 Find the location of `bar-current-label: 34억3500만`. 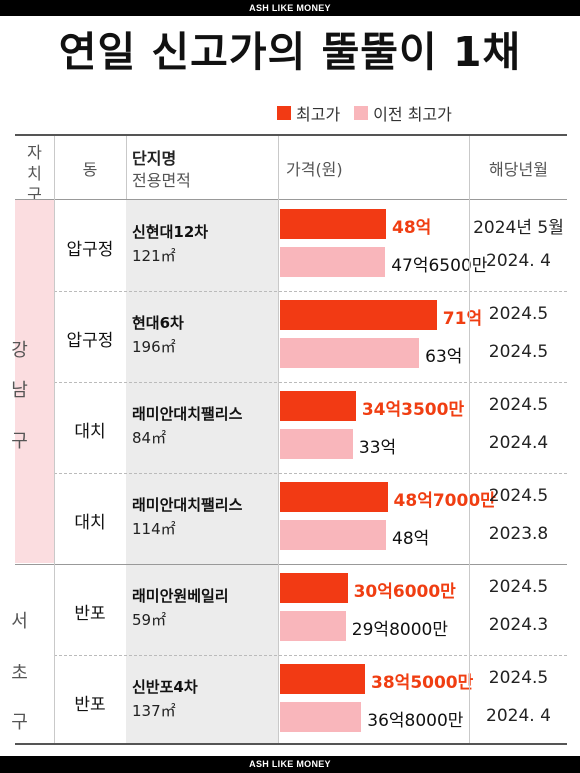

bar-current-label: 34억3500만 is located at coordinates (413, 410).